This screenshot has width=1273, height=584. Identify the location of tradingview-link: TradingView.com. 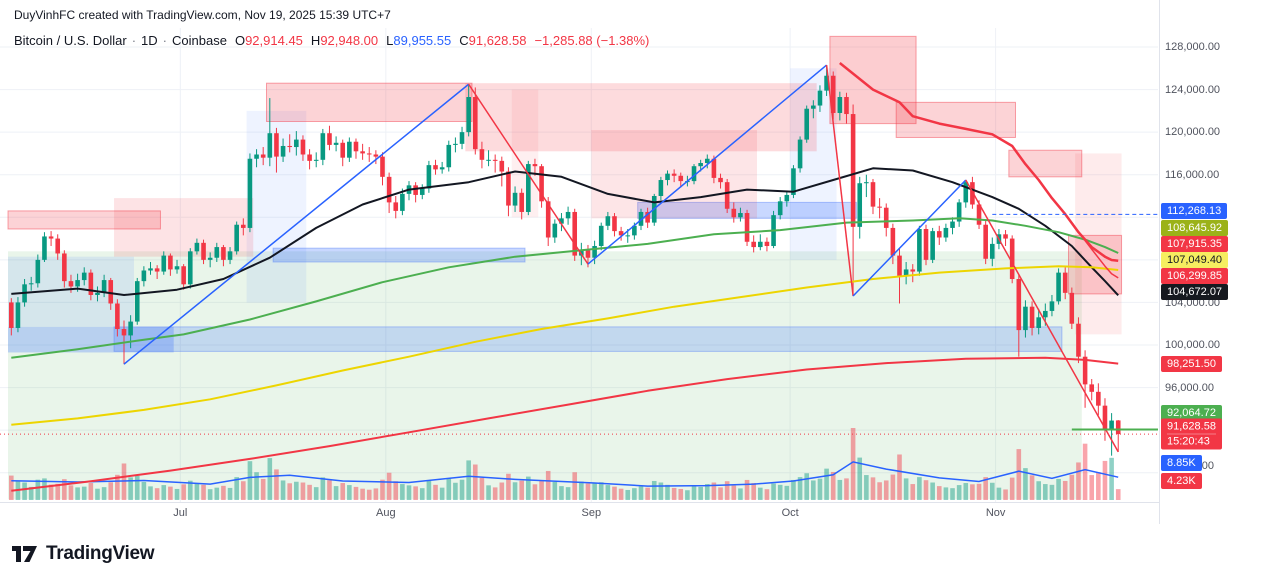
(192, 15).